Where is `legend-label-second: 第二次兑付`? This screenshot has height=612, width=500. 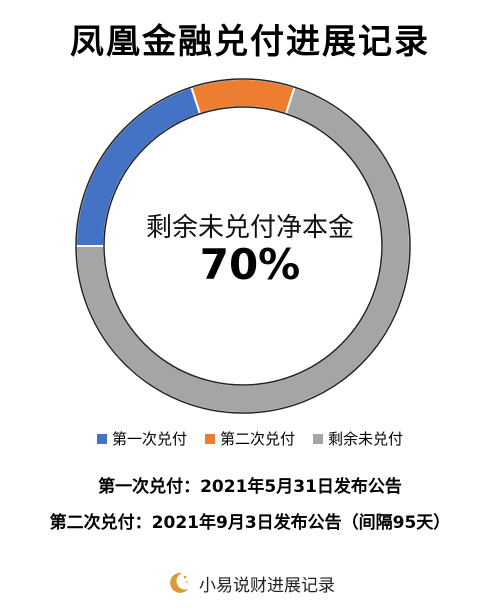 legend-label-second: 第二次兑付 is located at coordinates (257, 439).